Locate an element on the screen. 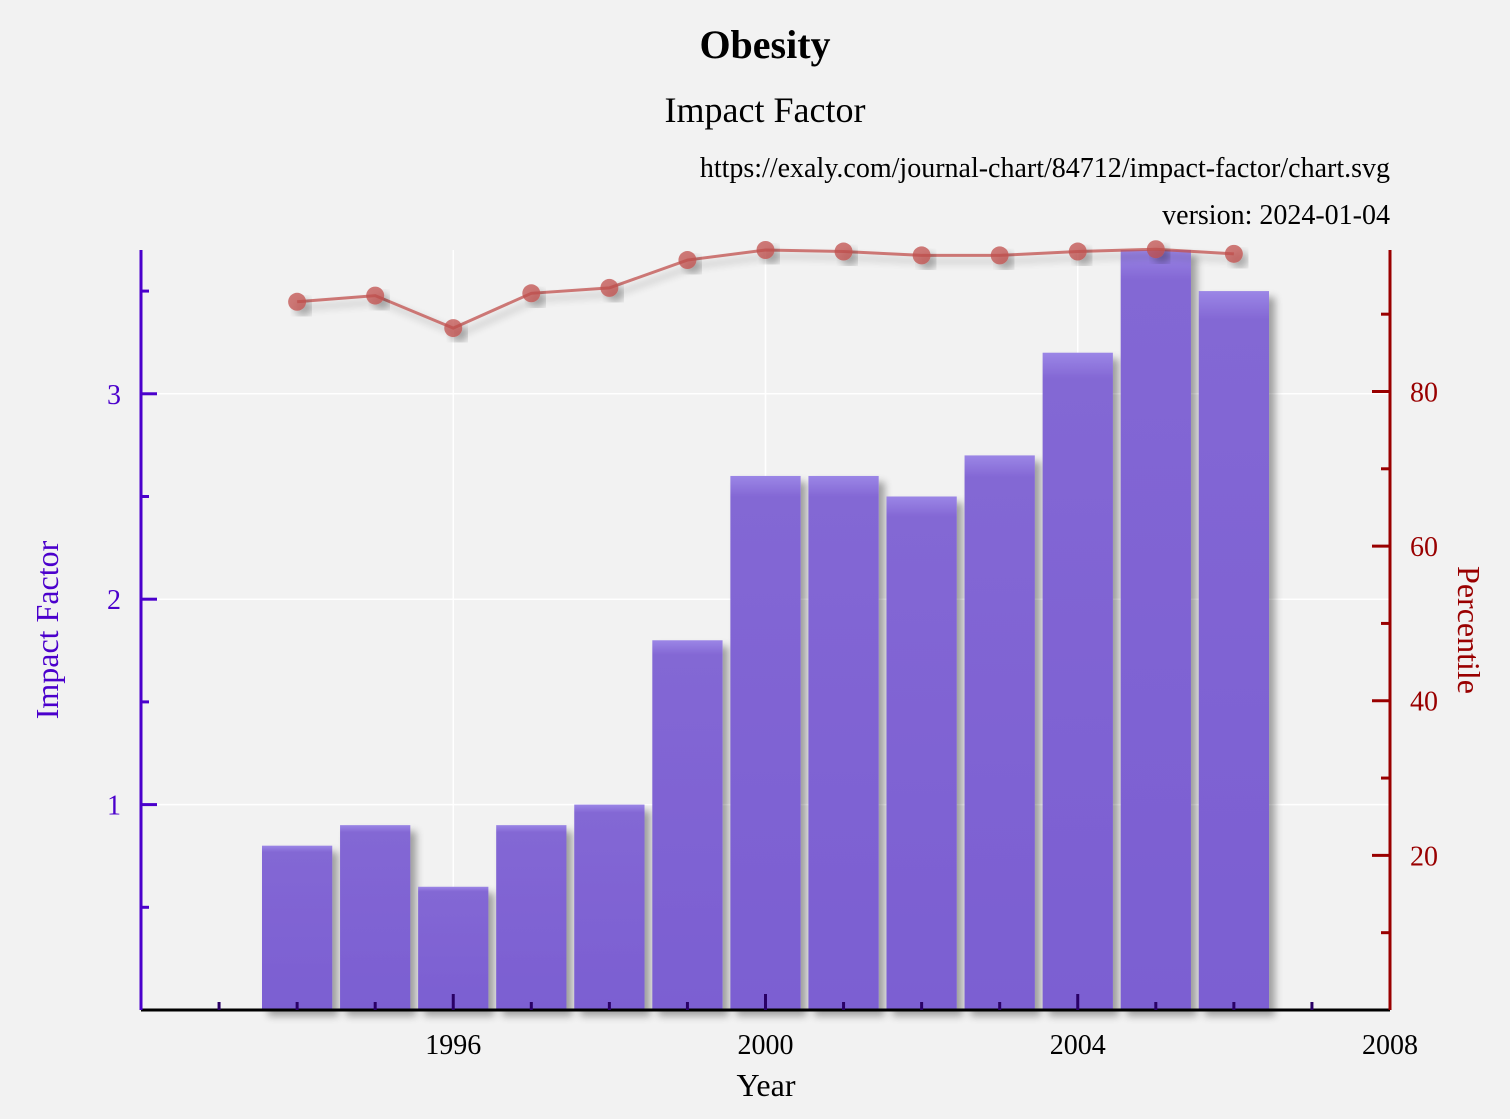 This screenshot has height=1119, width=1510. y2-tick-label: 40 is located at coordinates (1424, 702).